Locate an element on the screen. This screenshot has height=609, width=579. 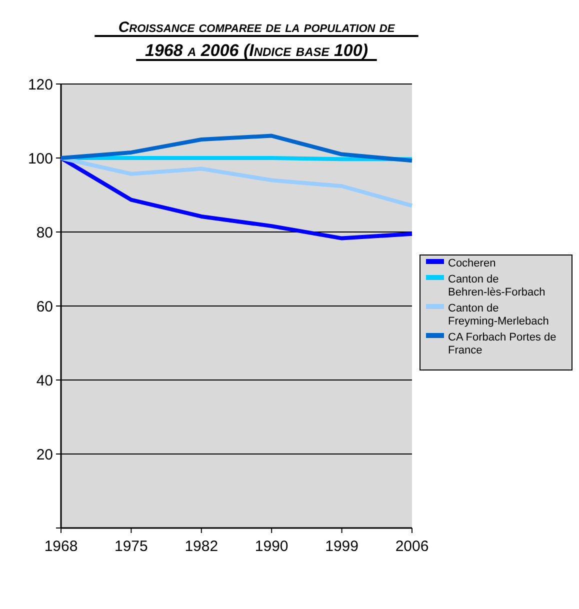
chart-title: Croissance comparee de la population de 1968 a 2006 (Indice base 100) is located at coordinates (257, 39).